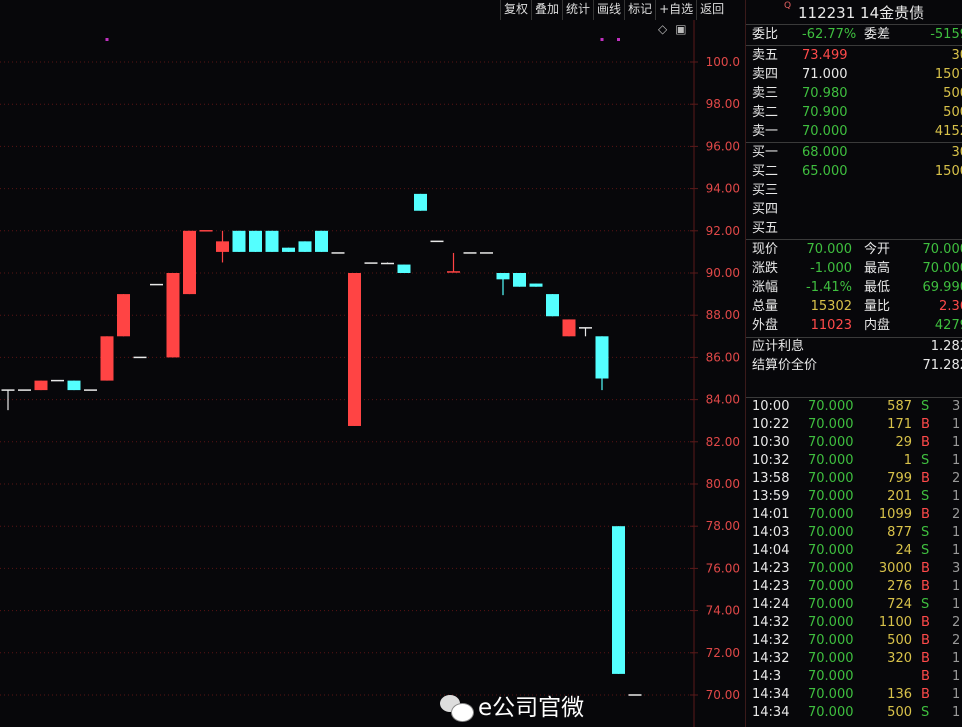 This screenshot has height=727, width=962. Describe the element at coordinates (608, 10) in the screenshot. I see `draw-line-button: 画线` at that location.